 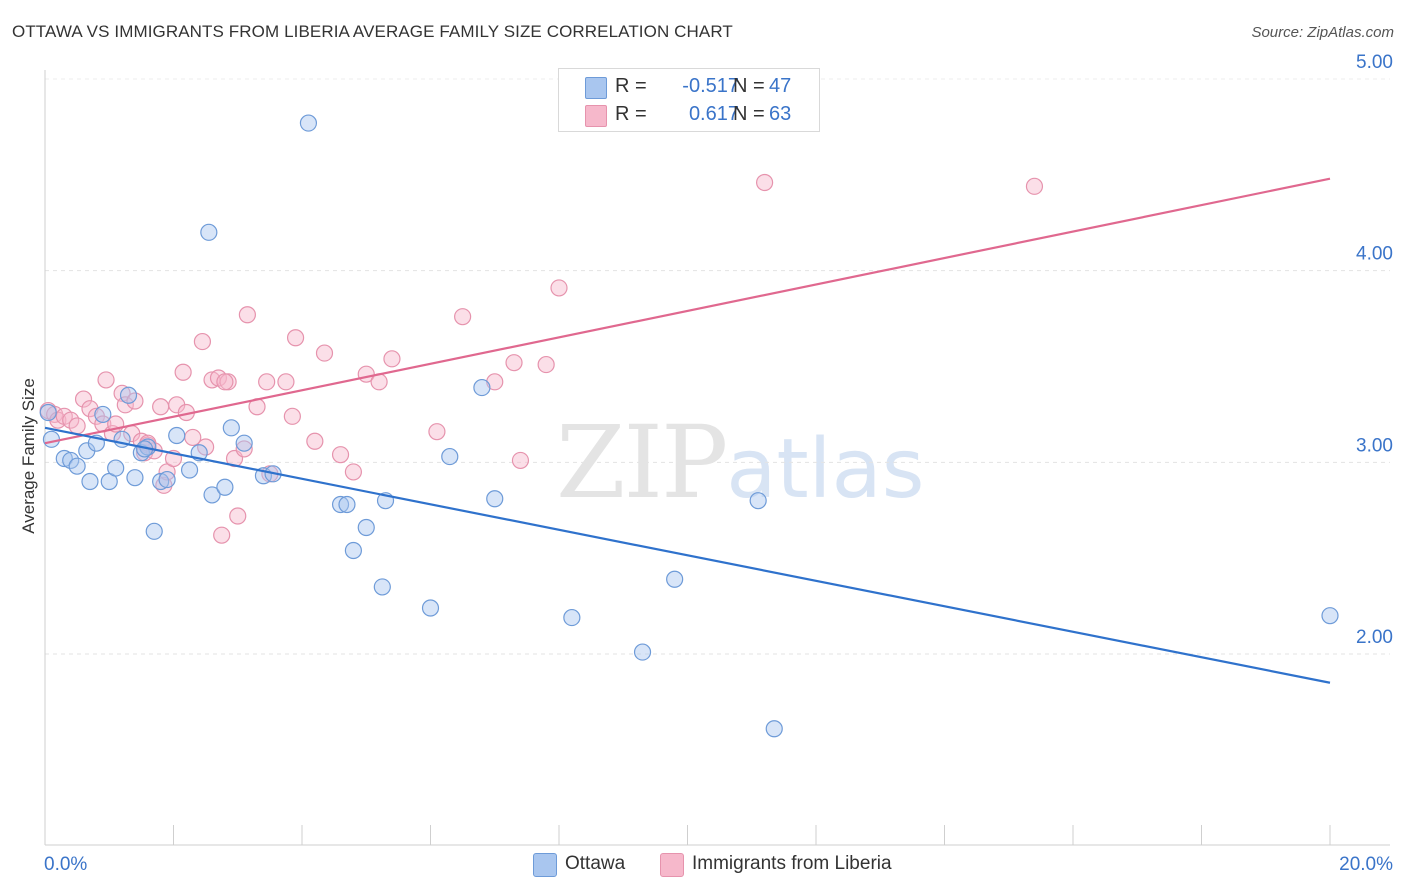 I want to click on legend-n-value: 47, so click(x=780, y=86).